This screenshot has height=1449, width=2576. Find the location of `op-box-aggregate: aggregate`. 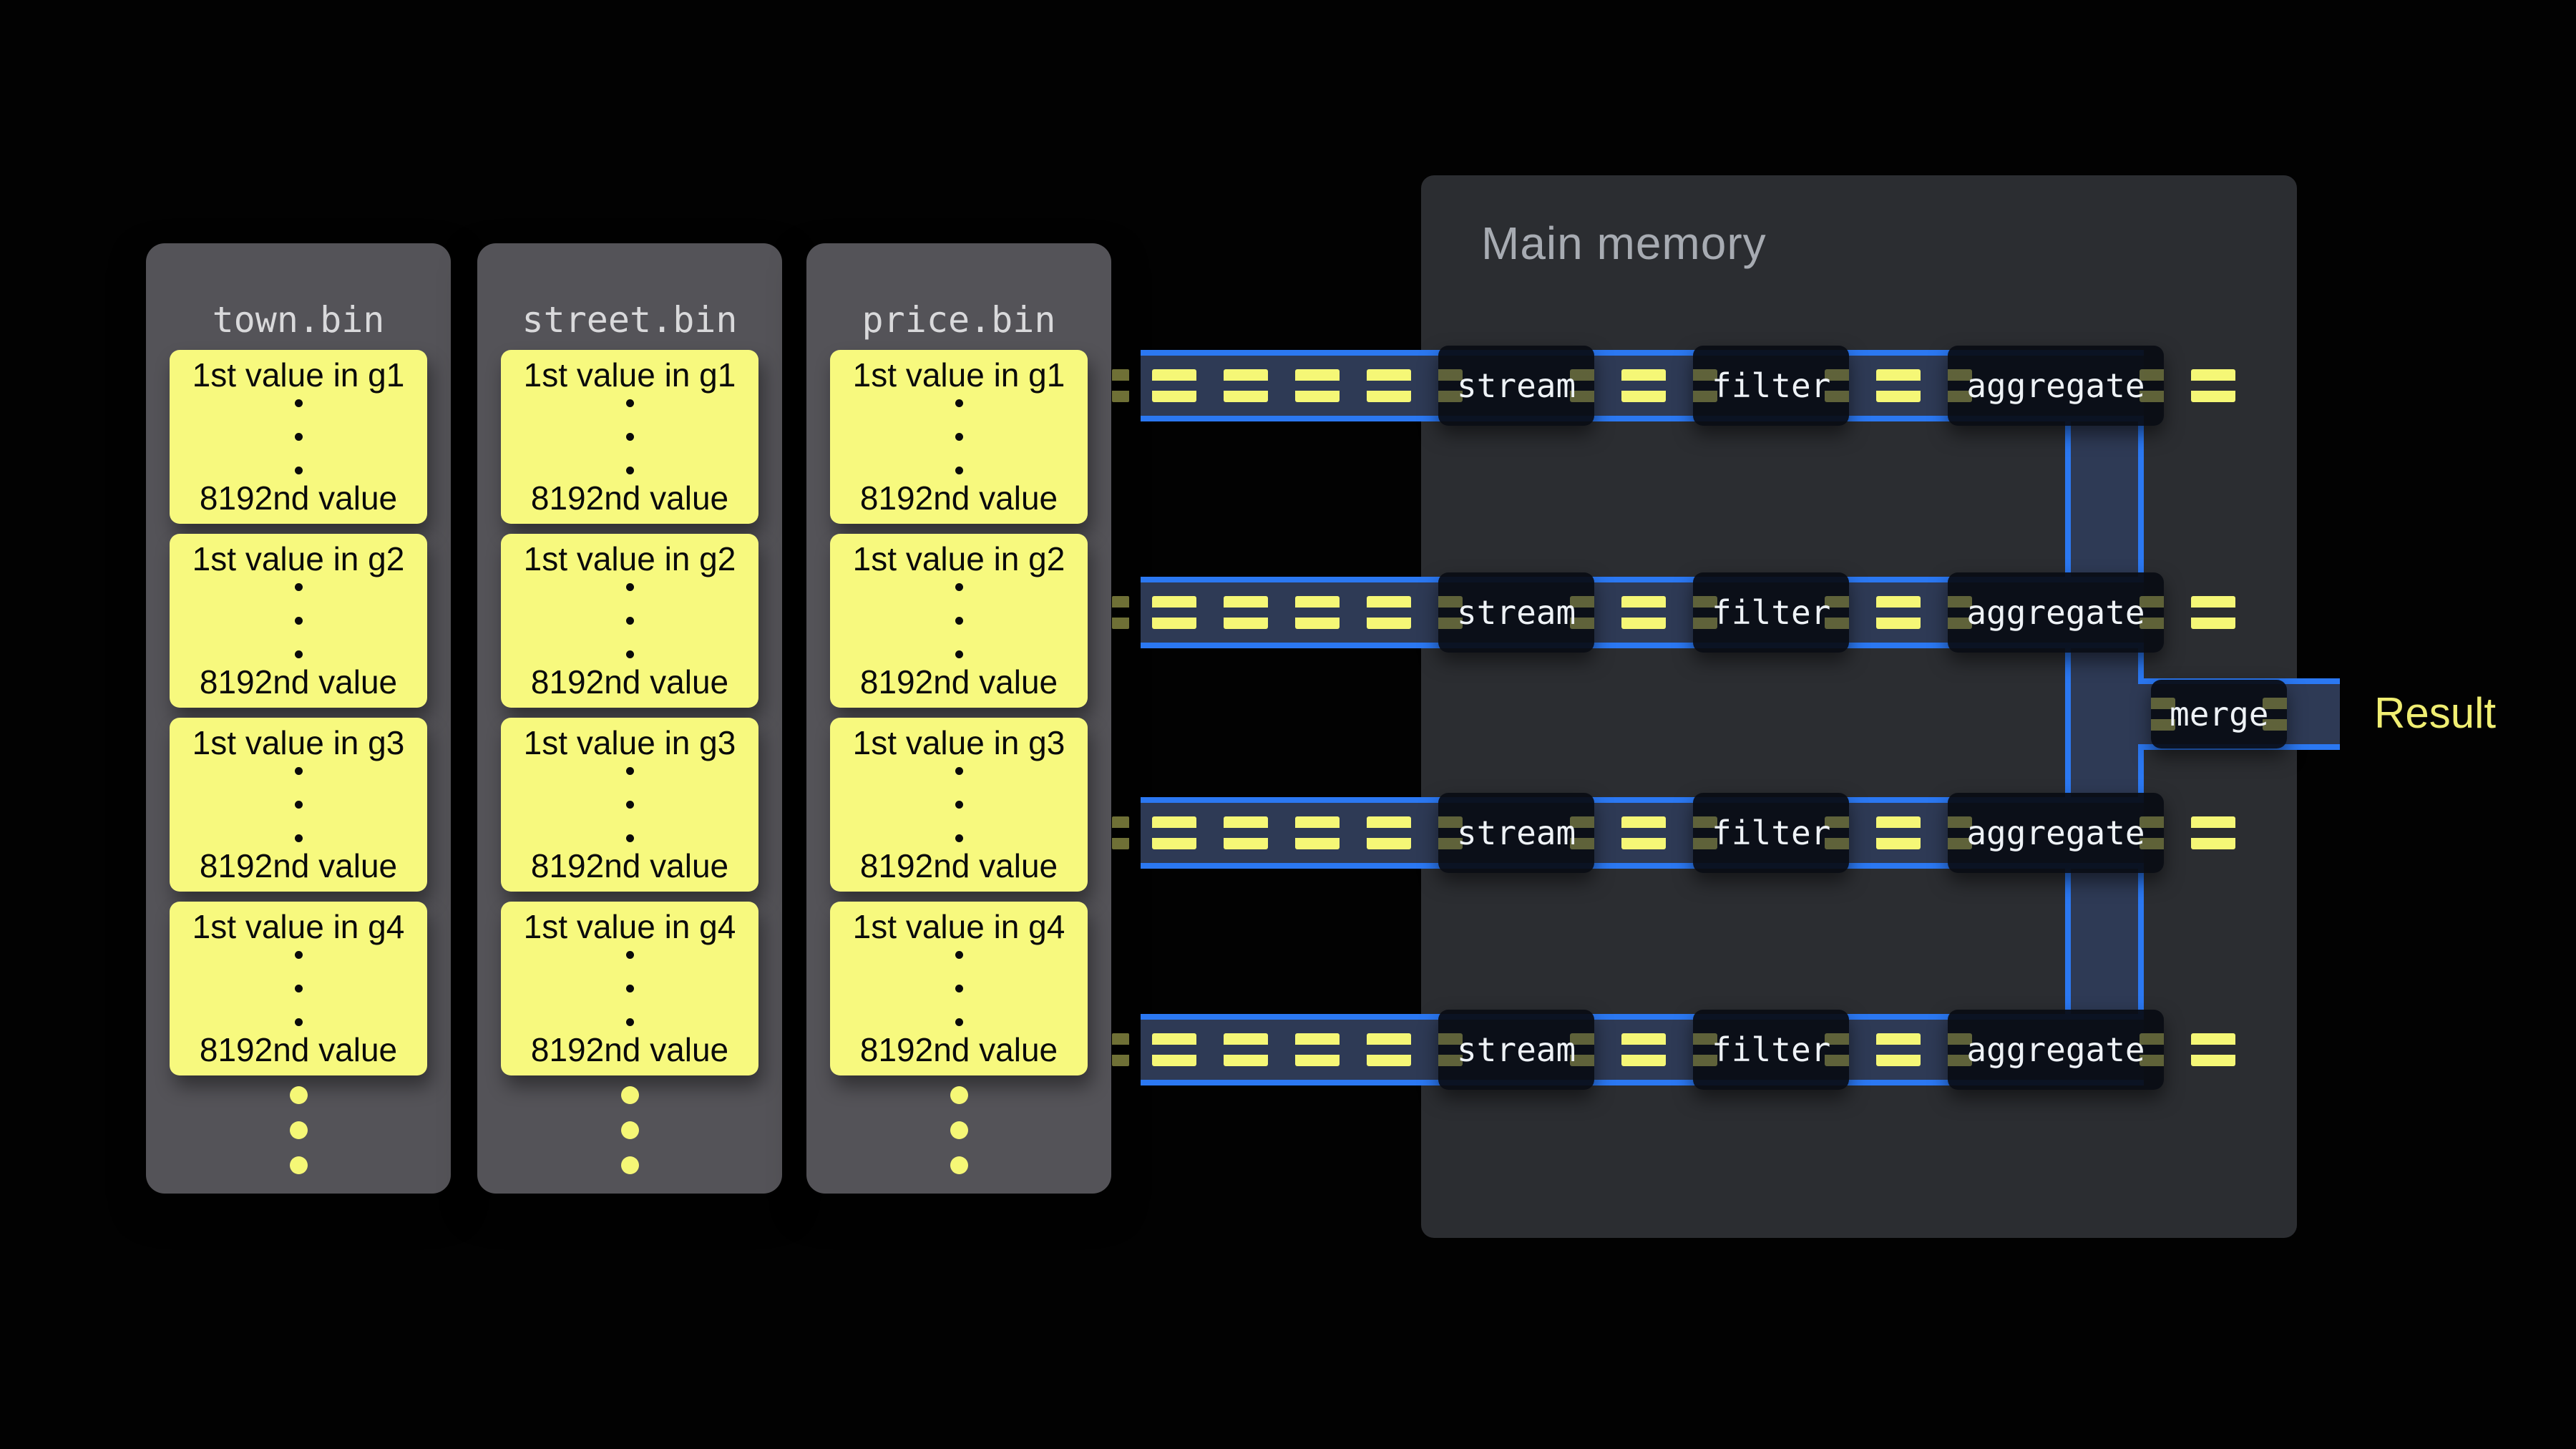

op-box-aggregate: aggregate is located at coordinates (2056, 386).